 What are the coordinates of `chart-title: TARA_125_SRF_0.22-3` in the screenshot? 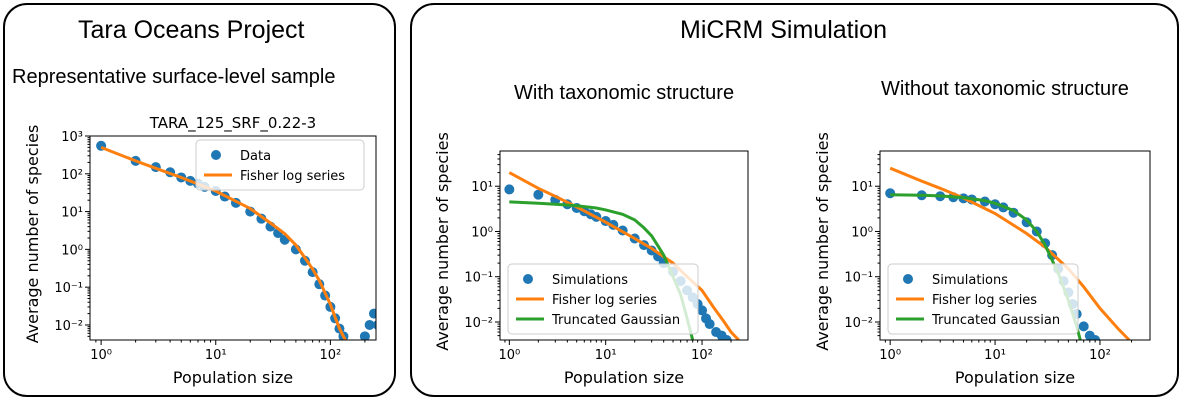 It's located at (232, 123).